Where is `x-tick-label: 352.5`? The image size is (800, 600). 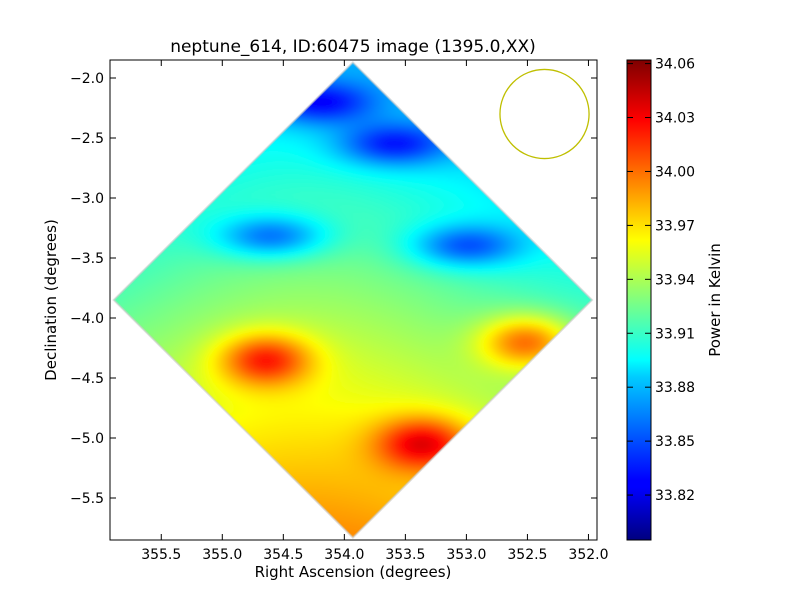
x-tick-label: 352.5 is located at coordinates (527, 555).